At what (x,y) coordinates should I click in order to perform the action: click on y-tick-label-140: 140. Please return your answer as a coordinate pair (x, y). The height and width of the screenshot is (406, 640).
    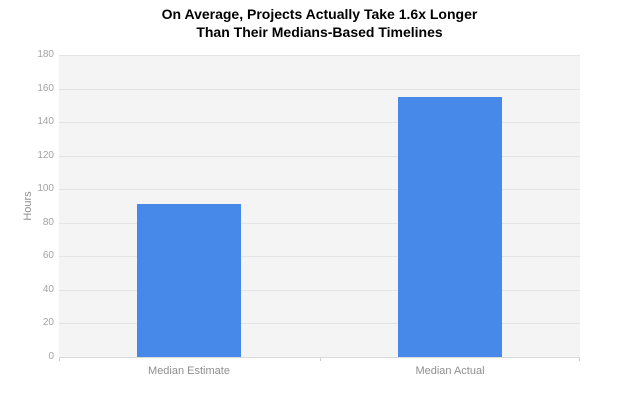
    Looking at the image, I should click on (45, 121).